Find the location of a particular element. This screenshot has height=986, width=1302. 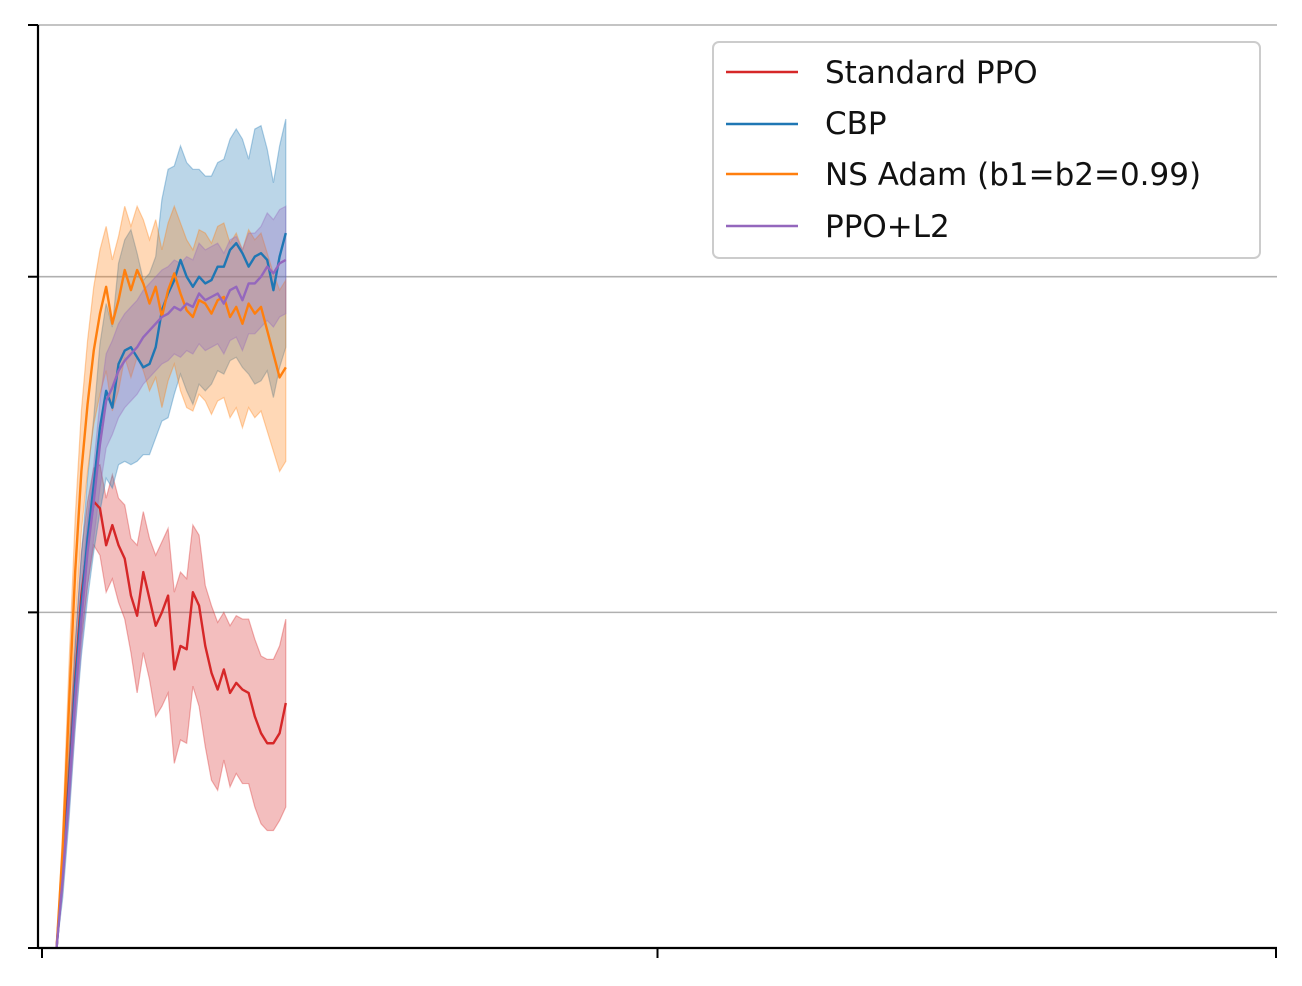

series-lines is located at coordinates (171, 590).